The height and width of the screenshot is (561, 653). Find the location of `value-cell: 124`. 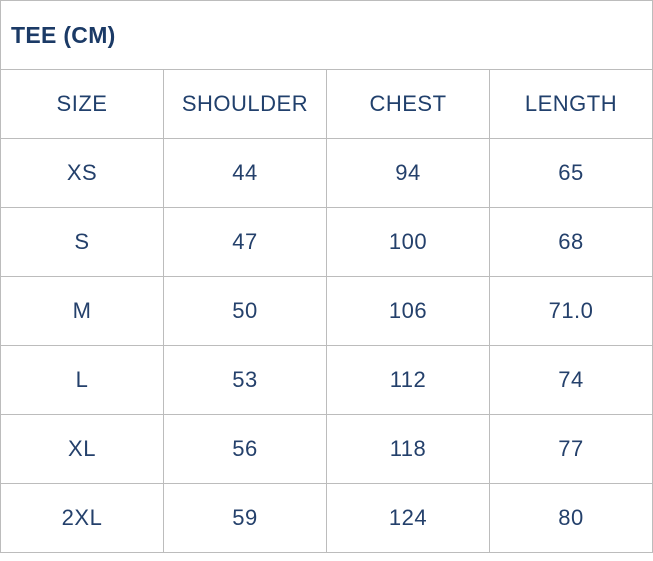

value-cell: 124 is located at coordinates (408, 518).